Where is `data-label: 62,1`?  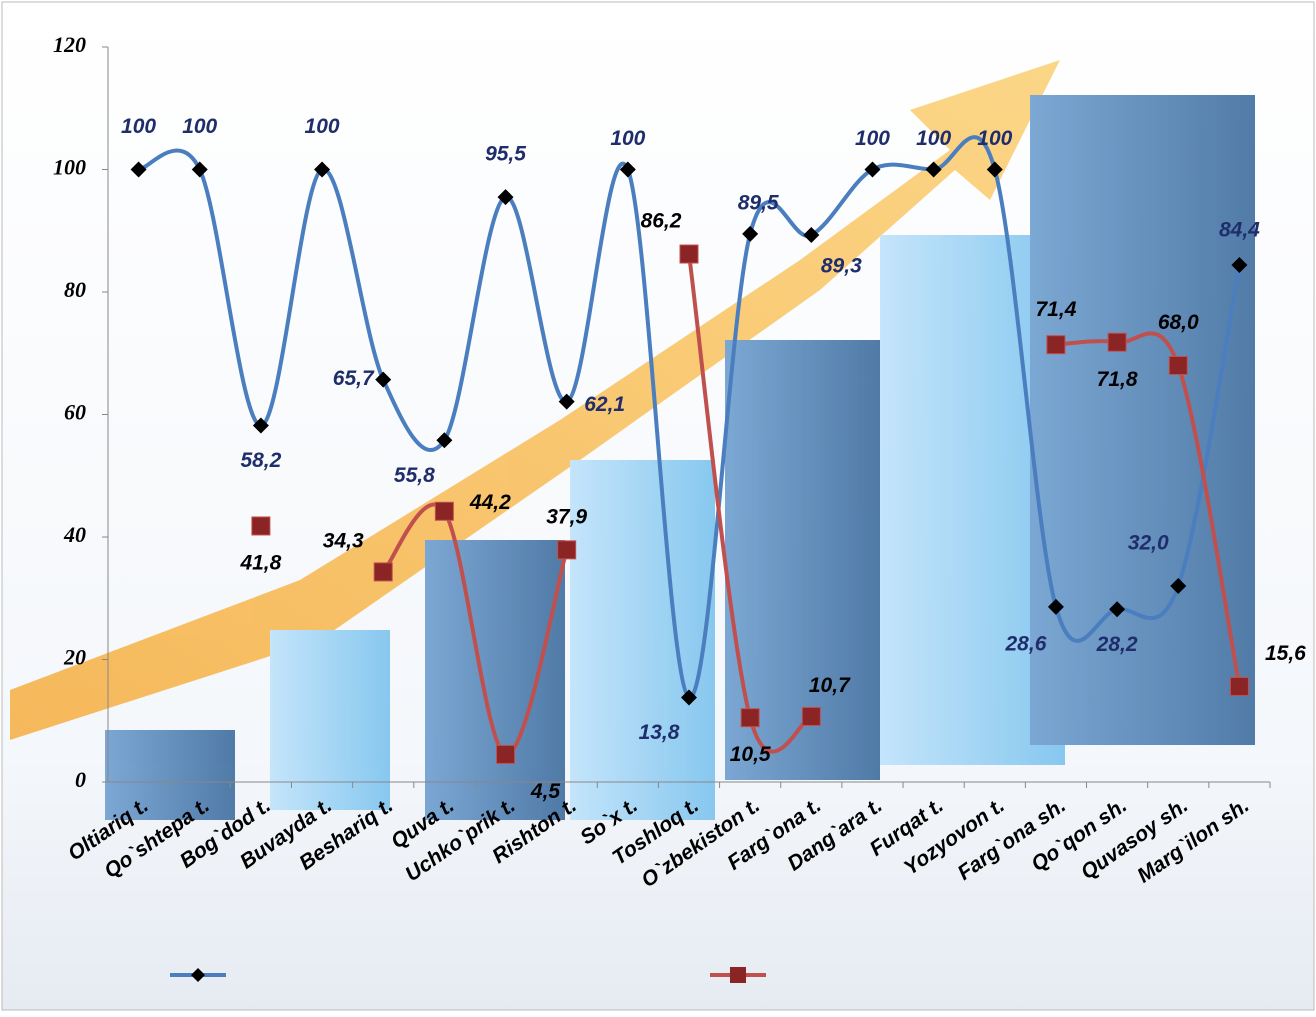 data-label: 62,1 is located at coordinates (604, 404).